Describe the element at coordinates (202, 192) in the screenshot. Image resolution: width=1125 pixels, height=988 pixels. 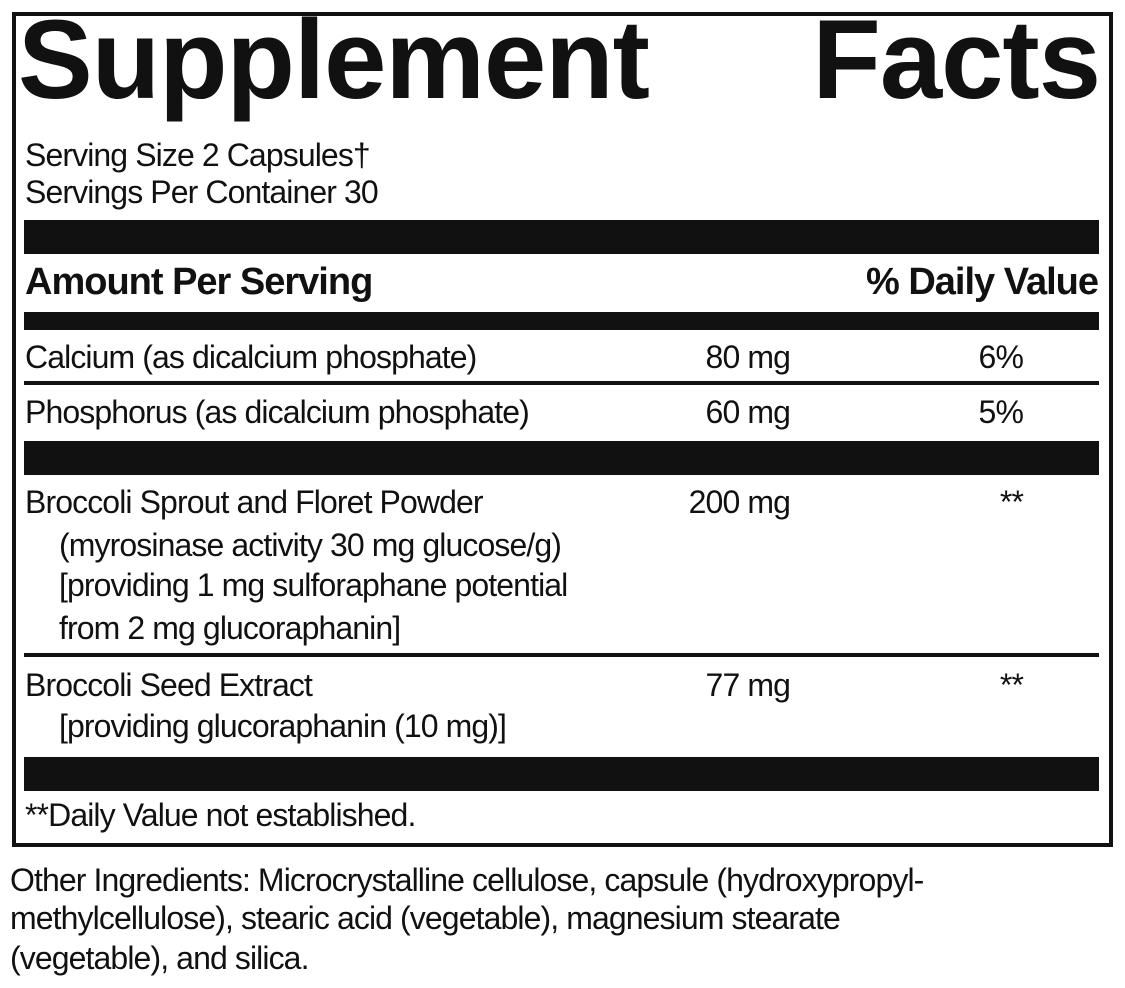
I see `servings-per-container: Servings Per Container 30` at that location.